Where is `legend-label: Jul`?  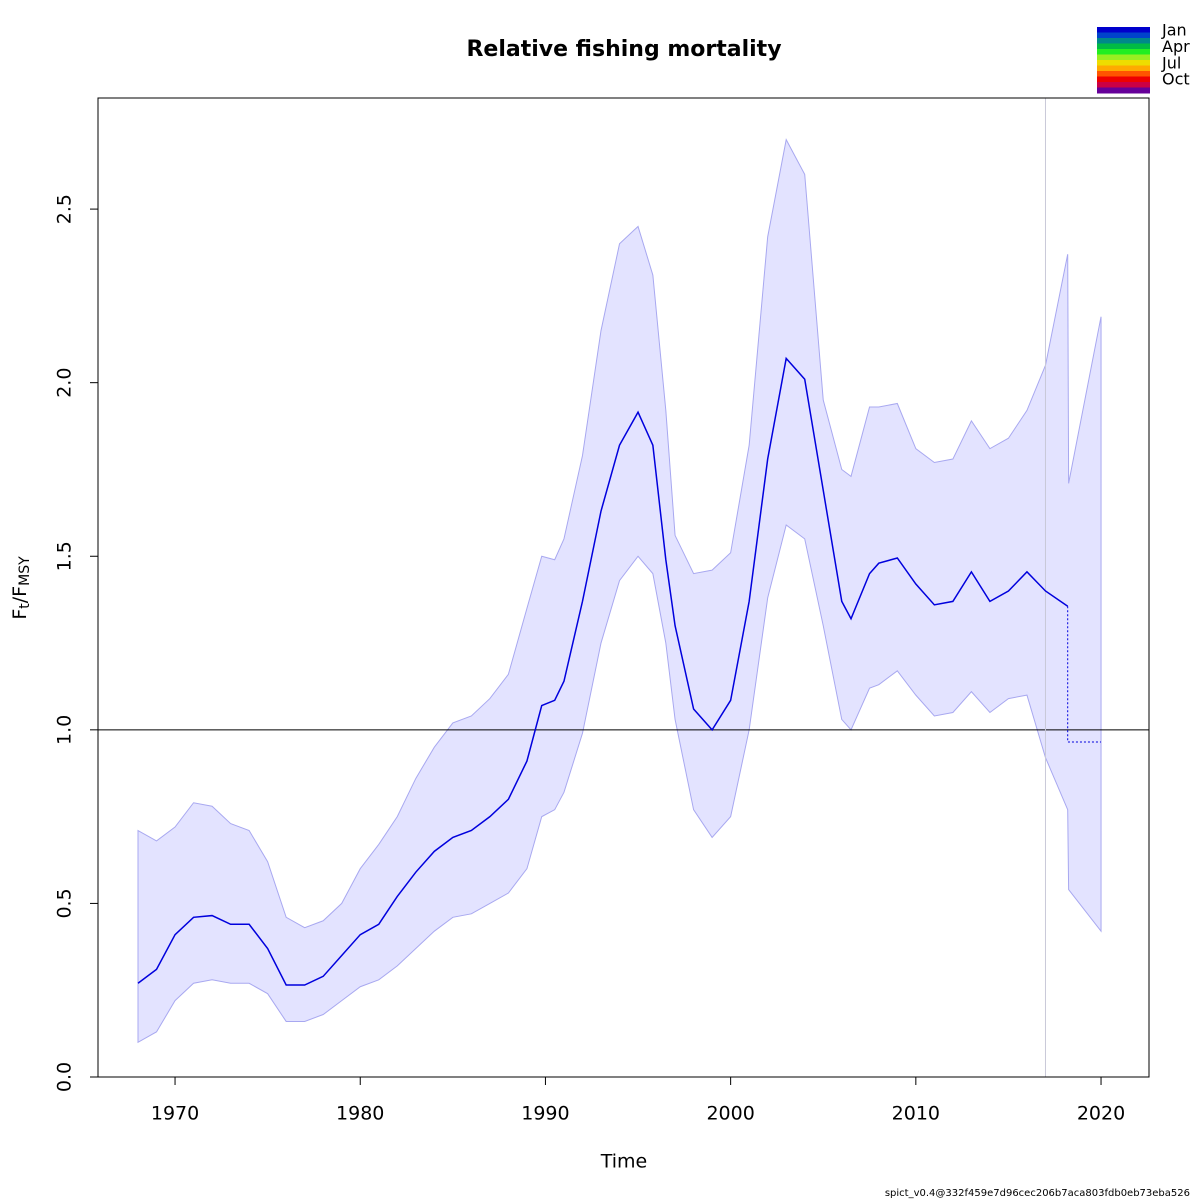 legend-label: Jul is located at coordinates (1171, 62).